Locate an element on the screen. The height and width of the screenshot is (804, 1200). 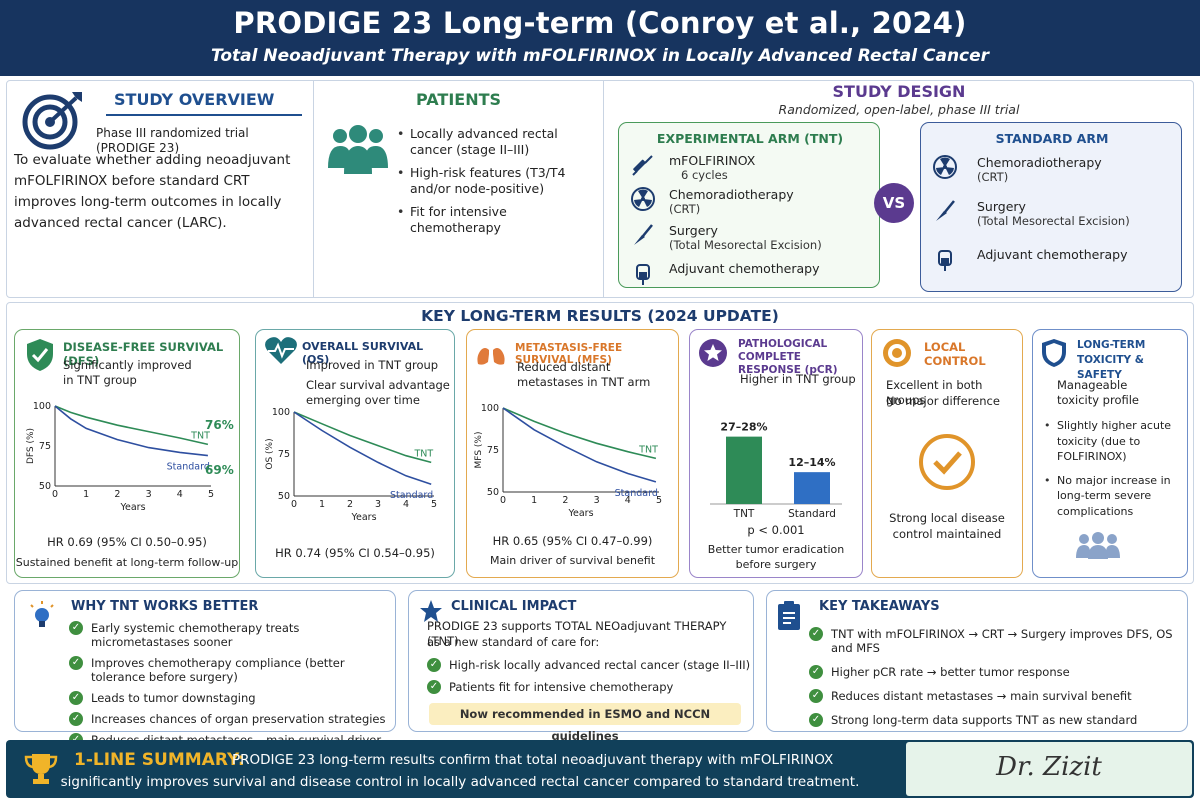
trial-type: Phase III randomized trial (PRODIGE 23) is located at coordinates (172, 140).